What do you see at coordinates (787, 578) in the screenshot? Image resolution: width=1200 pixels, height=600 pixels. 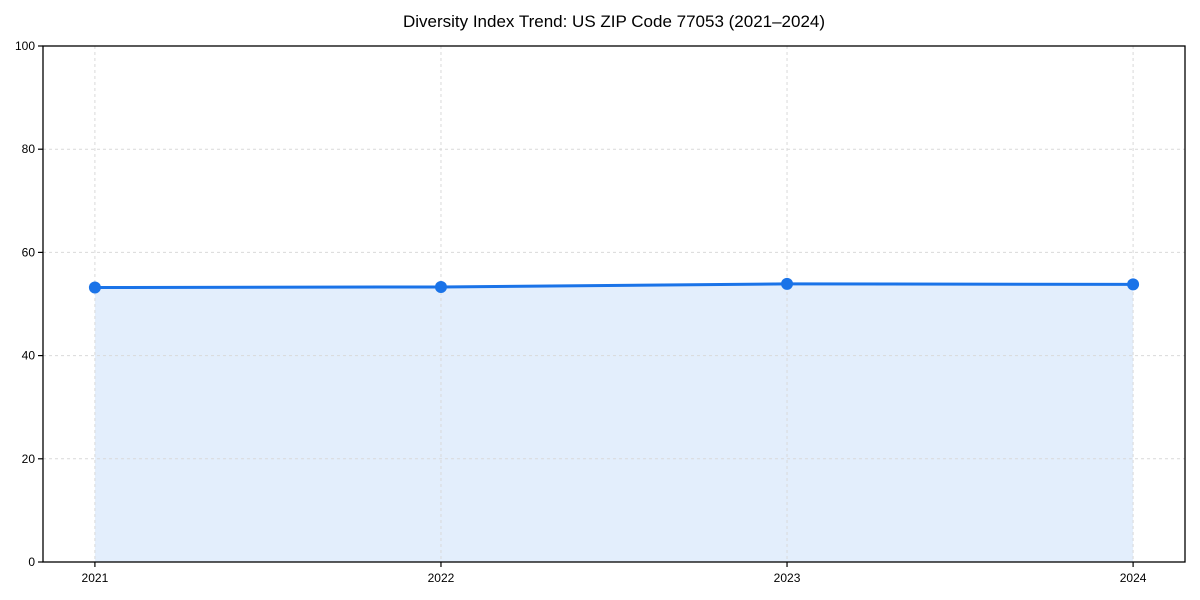 I see `x-tick-label: 2023` at bounding box center [787, 578].